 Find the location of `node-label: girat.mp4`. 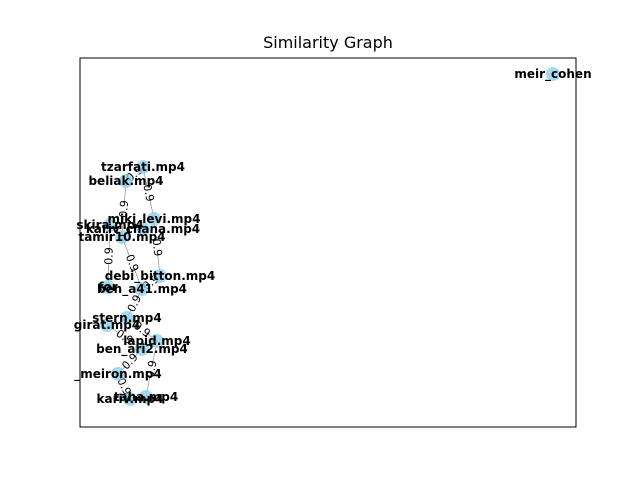

node-label: girat.mp4 is located at coordinates (107, 325).